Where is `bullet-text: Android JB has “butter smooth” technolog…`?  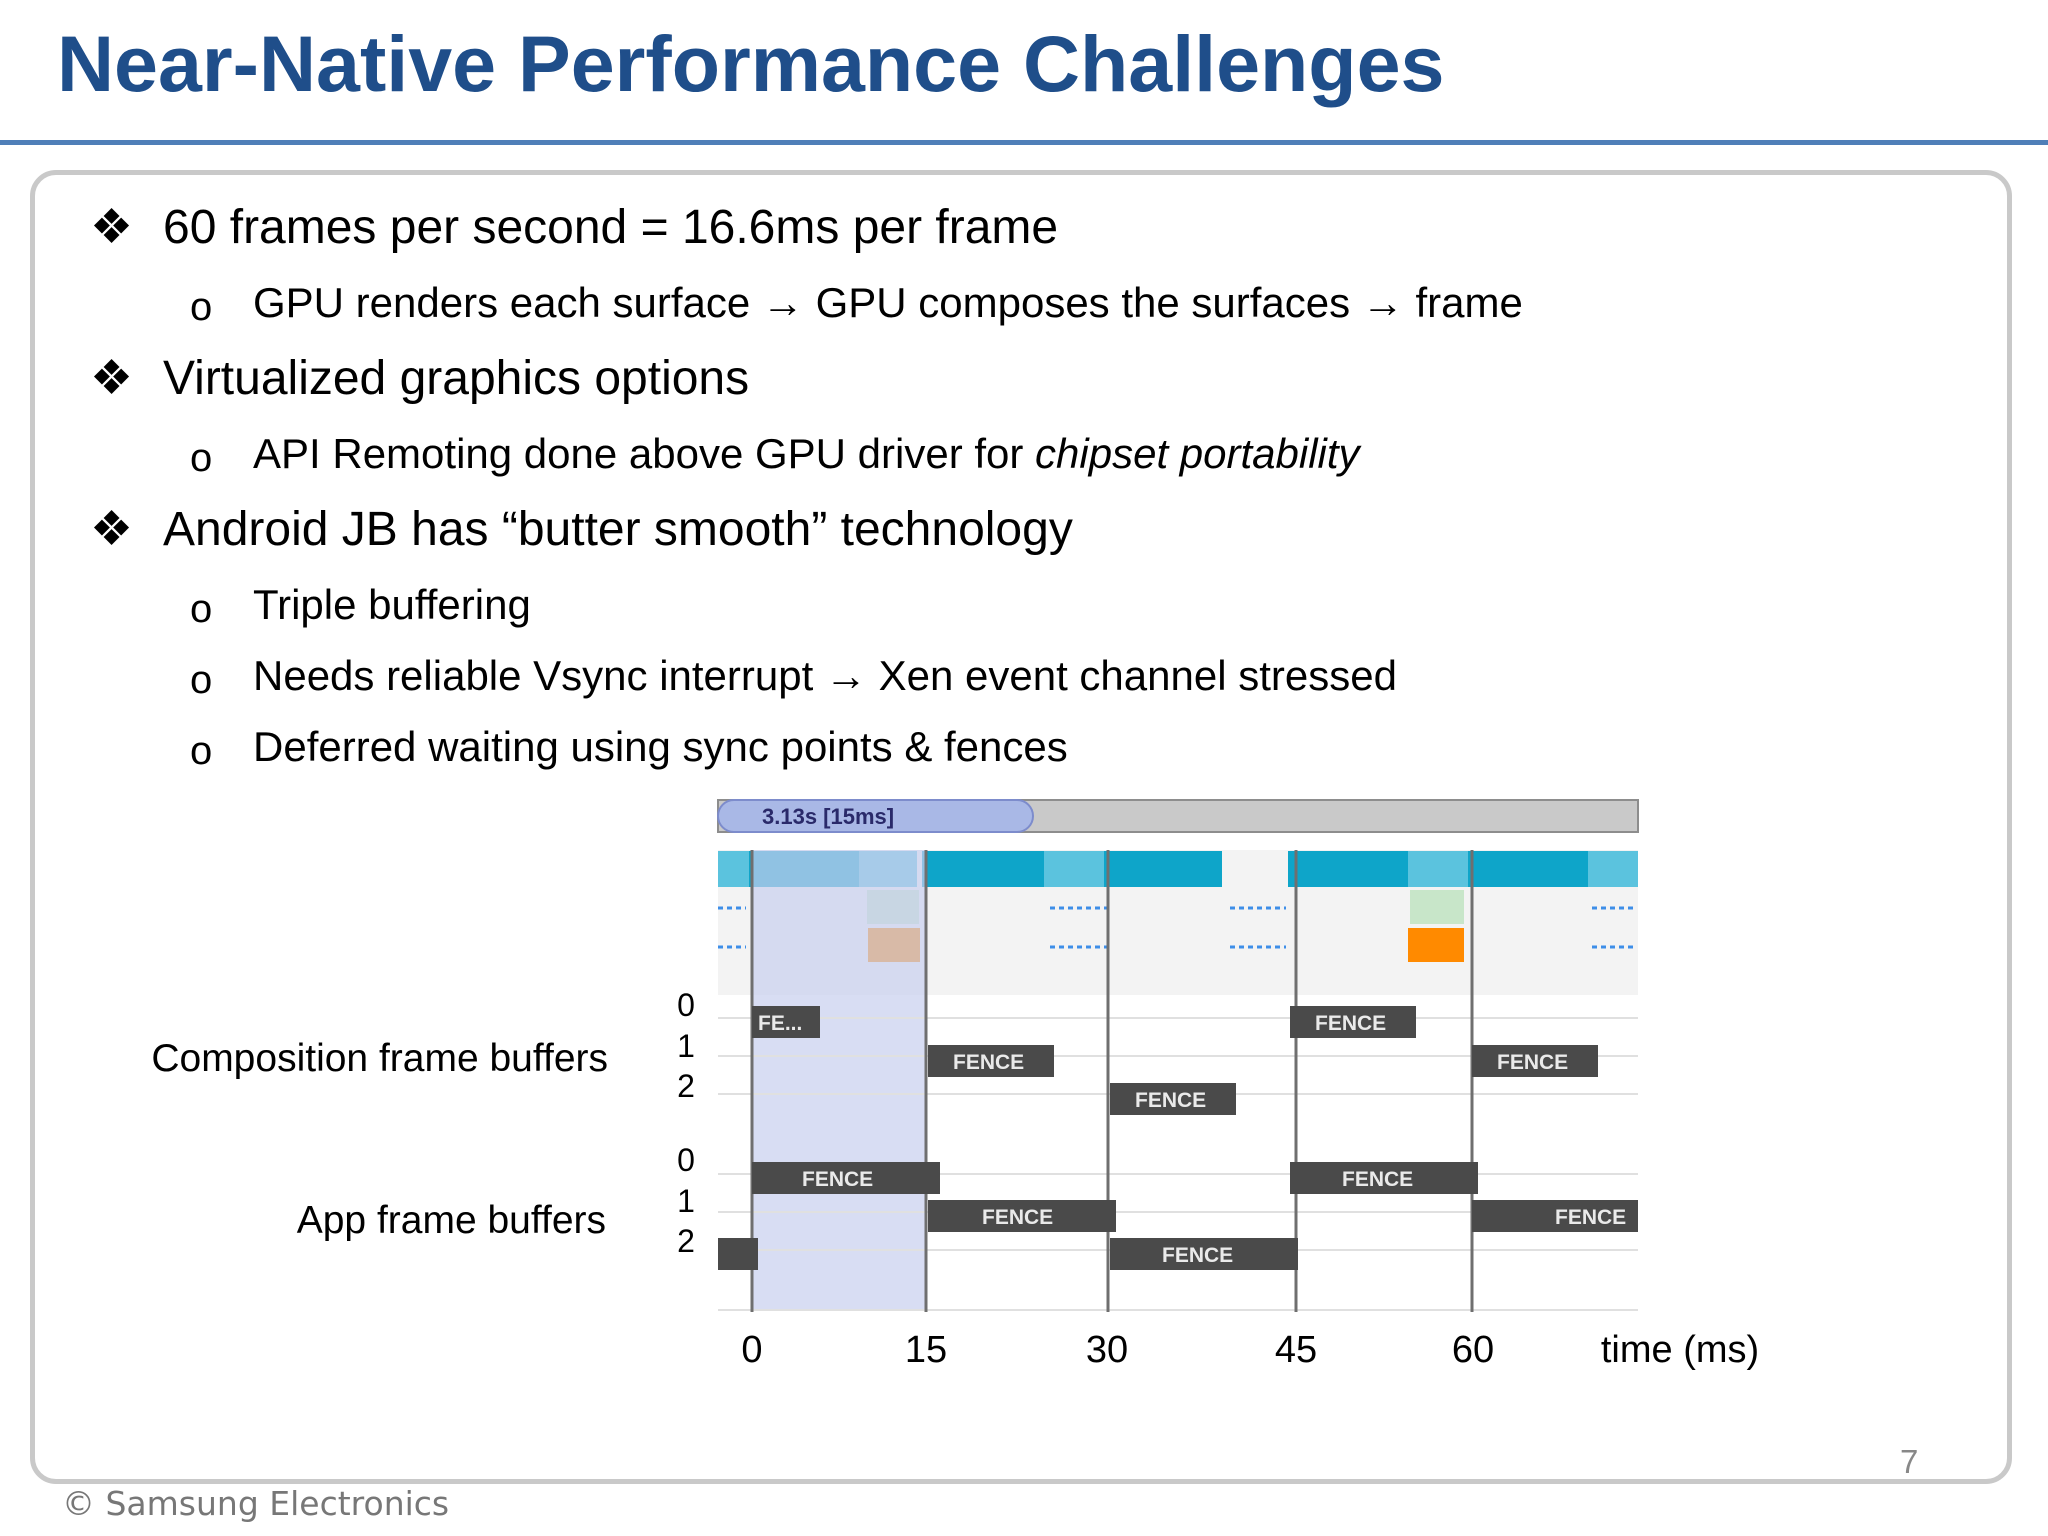 bullet-text: Android JB has “butter smooth” technolog… is located at coordinates (618, 529).